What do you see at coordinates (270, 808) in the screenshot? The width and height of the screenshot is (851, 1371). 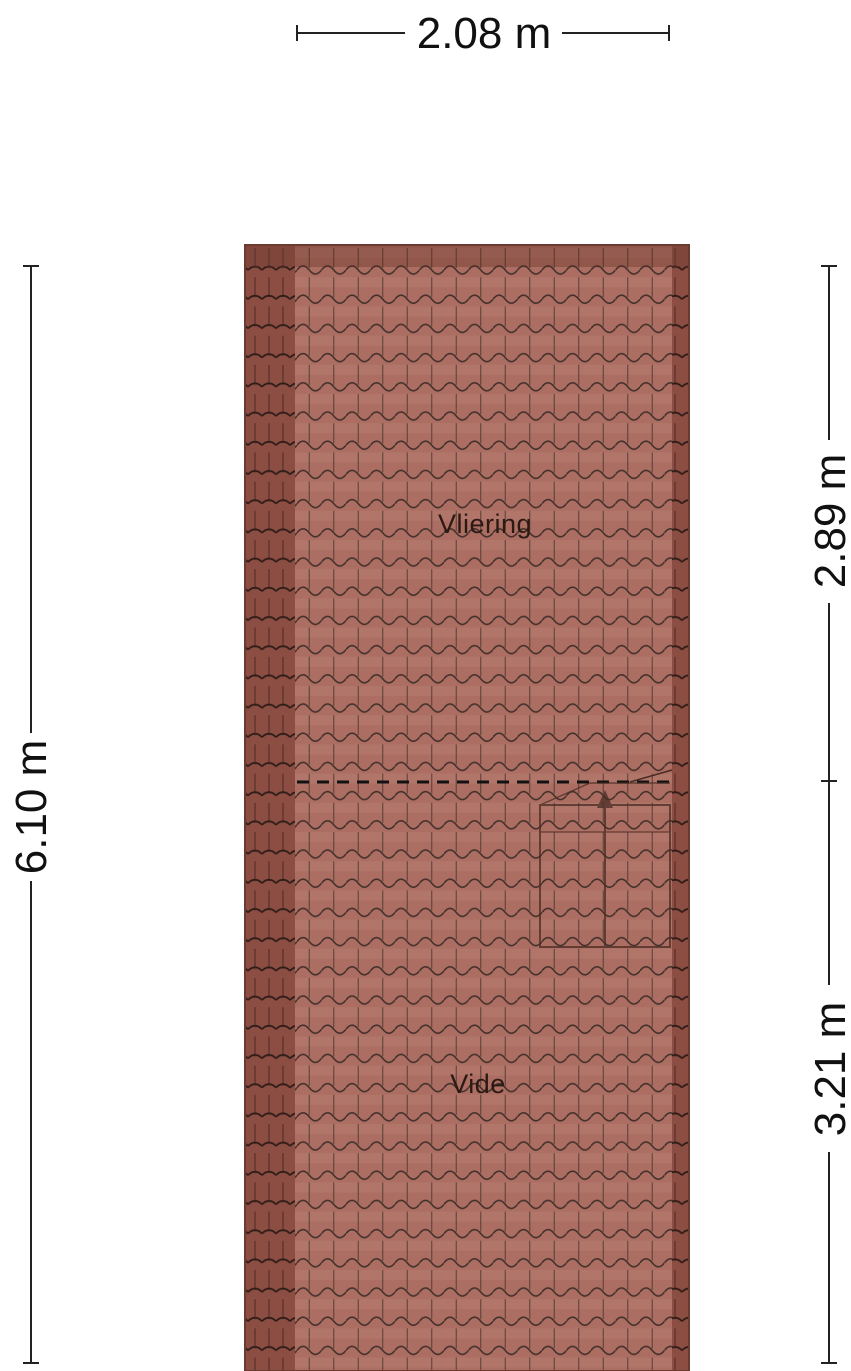 I see `roof-left-edge` at bounding box center [270, 808].